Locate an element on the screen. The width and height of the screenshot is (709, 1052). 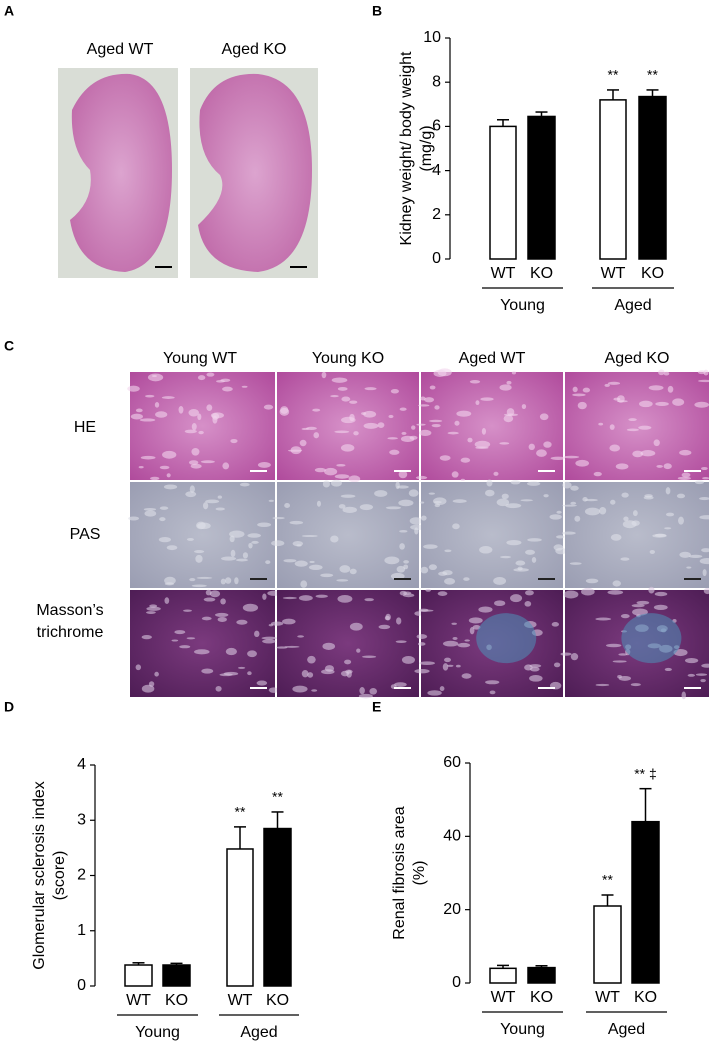
y-tick-label: 6 is located at coordinates (436, 126).